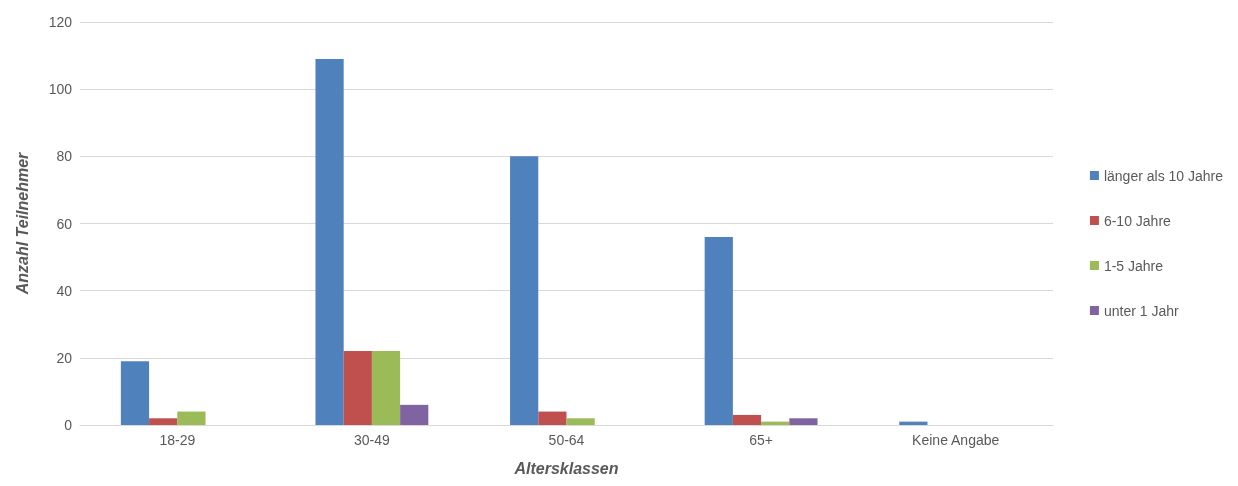 The height and width of the screenshot is (486, 1238). I want to click on x-tick-label: Keine Angabe, so click(956, 440).